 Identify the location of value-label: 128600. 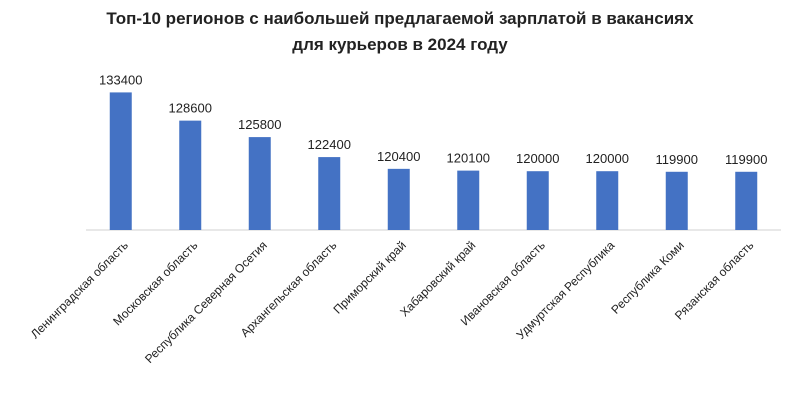
(190, 108).